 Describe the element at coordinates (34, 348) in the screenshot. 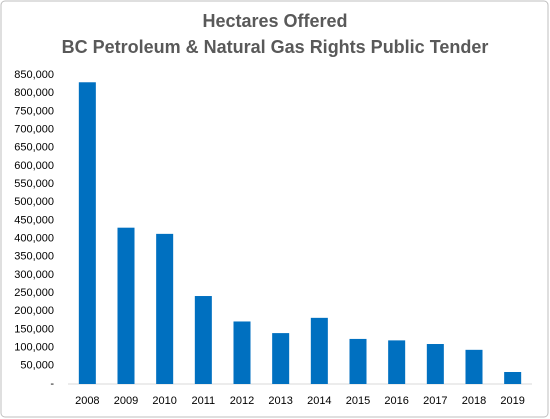

I see `y-tick-label: 100,000` at that location.